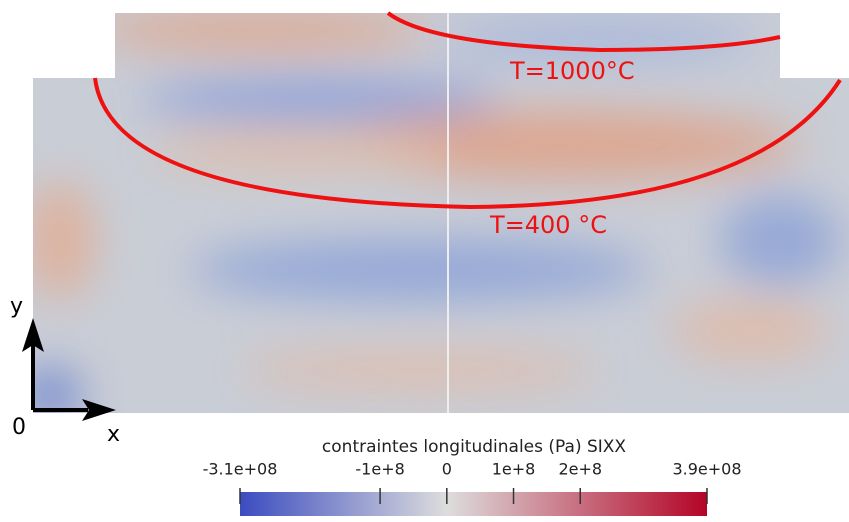 This screenshot has height=522, width=849. What do you see at coordinates (113, 434) in the screenshot?
I see `axis-label: x` at bounding box center [113, 434].